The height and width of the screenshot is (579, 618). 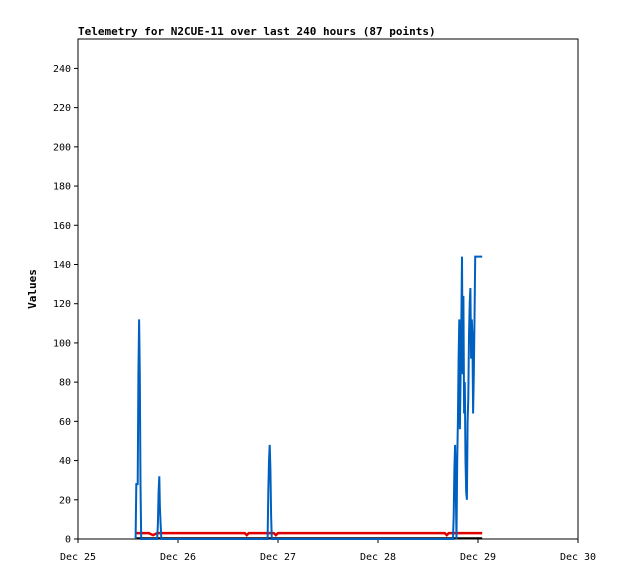 What do you see at coordinates (68, 540) in the screenshot?
I see `y-tick-label: 0` at bounding box center [68, 540].